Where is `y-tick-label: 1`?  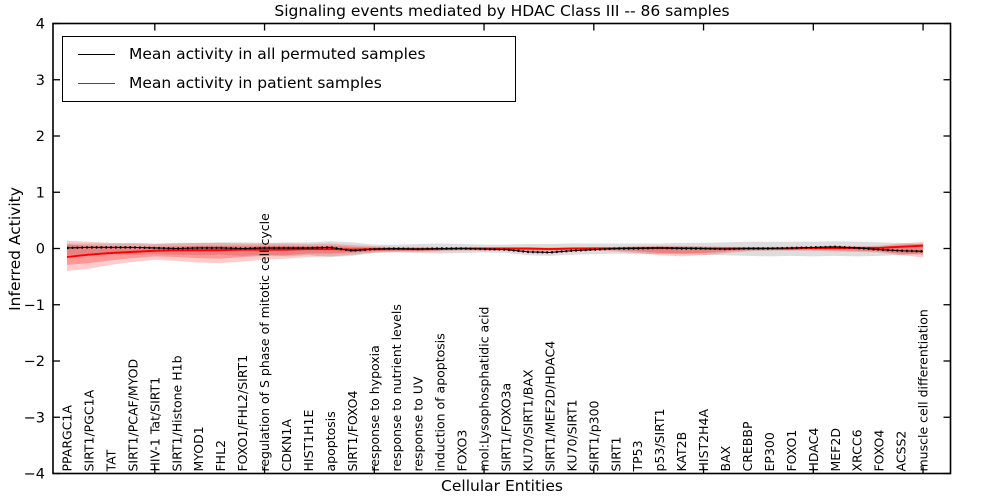 y-tick-label: 1 is located at coordinates (40, 193).